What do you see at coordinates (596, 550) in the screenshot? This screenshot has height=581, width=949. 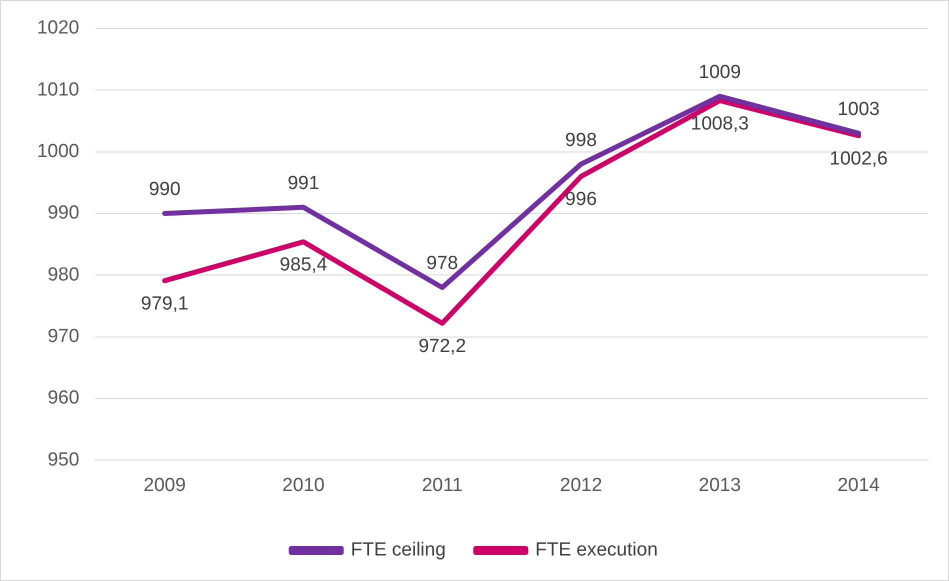 I see `legend-label: FTE execution` at bounding box center [596, 550].